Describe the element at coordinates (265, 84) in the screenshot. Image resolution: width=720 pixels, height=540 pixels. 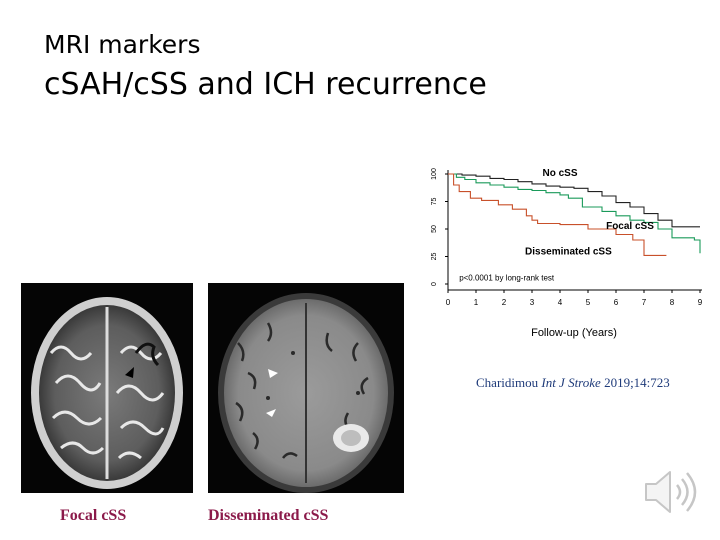
I see `slide-subtitle: cSAH/cSS and ICH recurrence` at that location.